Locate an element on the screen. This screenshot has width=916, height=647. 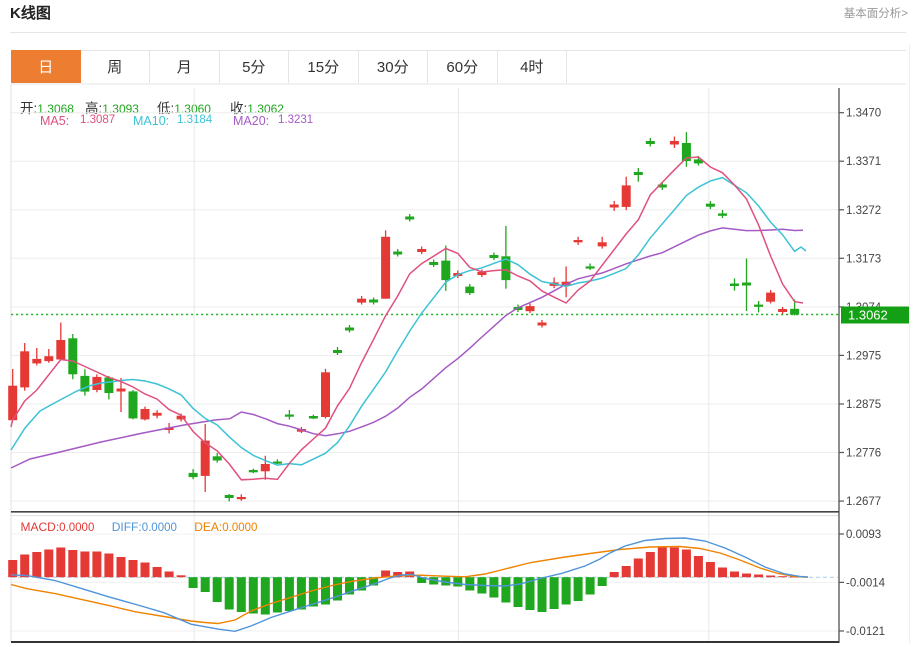
svg-text: -0.0121 is located at coordinates (865, 632).